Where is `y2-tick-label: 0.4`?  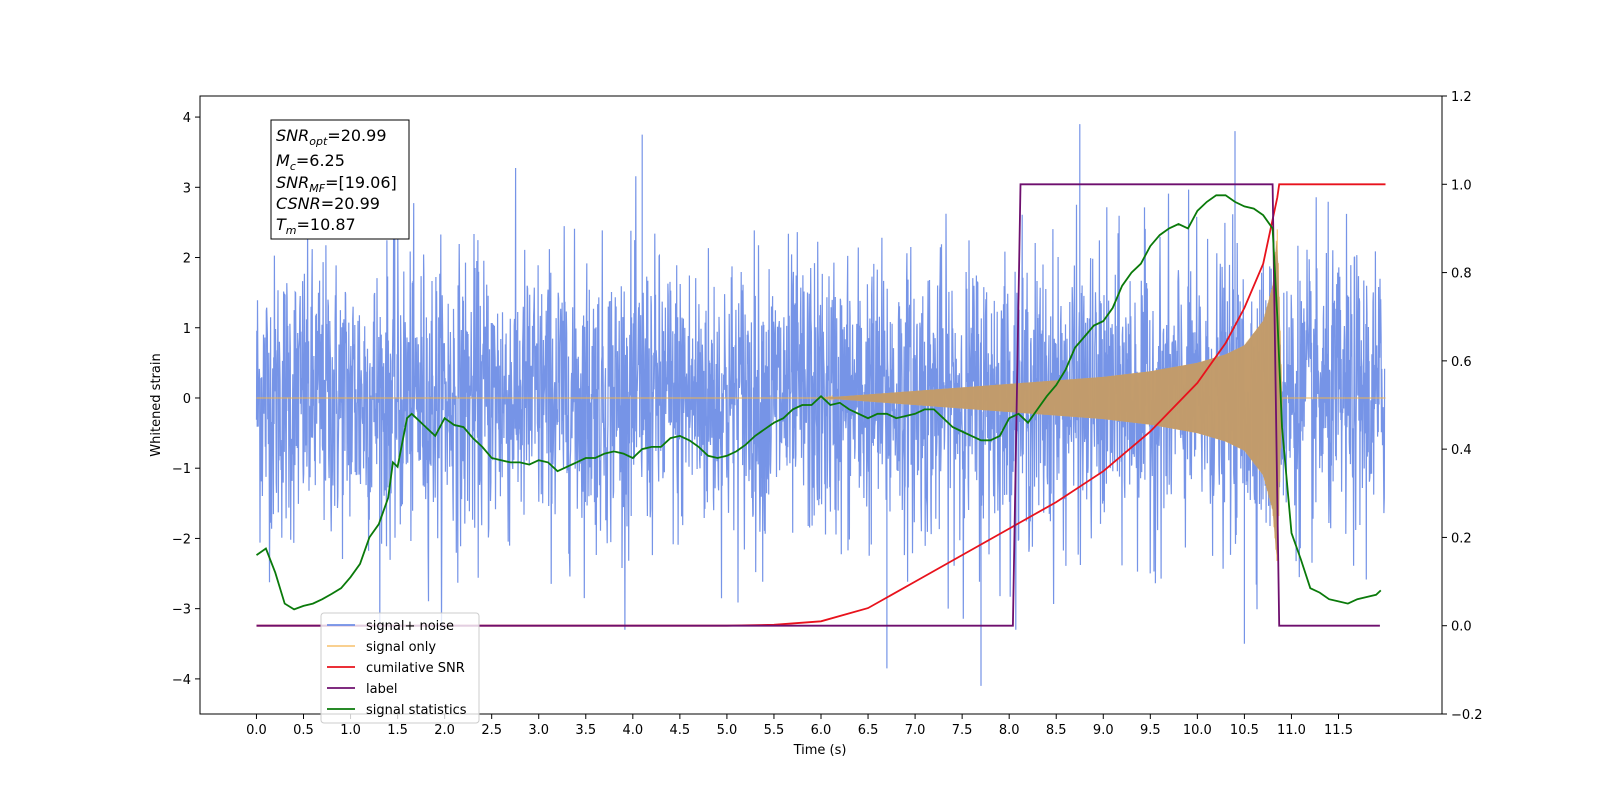
y2-tick-label: 0.4 is located at coordinates (1461, 450).